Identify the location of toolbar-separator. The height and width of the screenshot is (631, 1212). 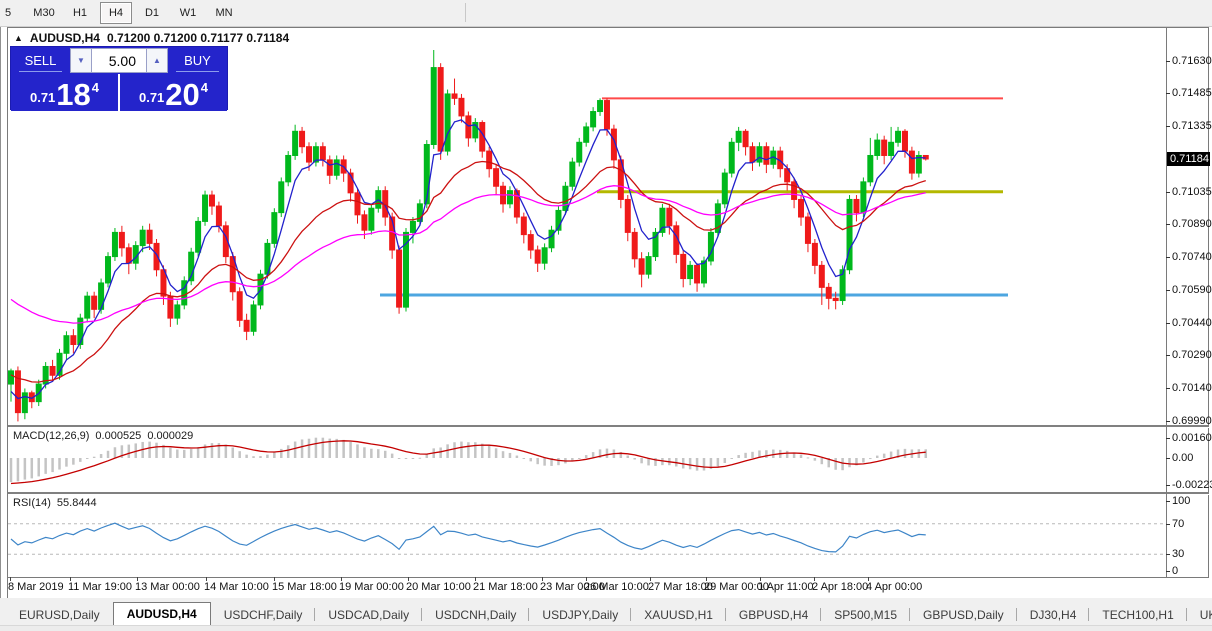
(465, 12).